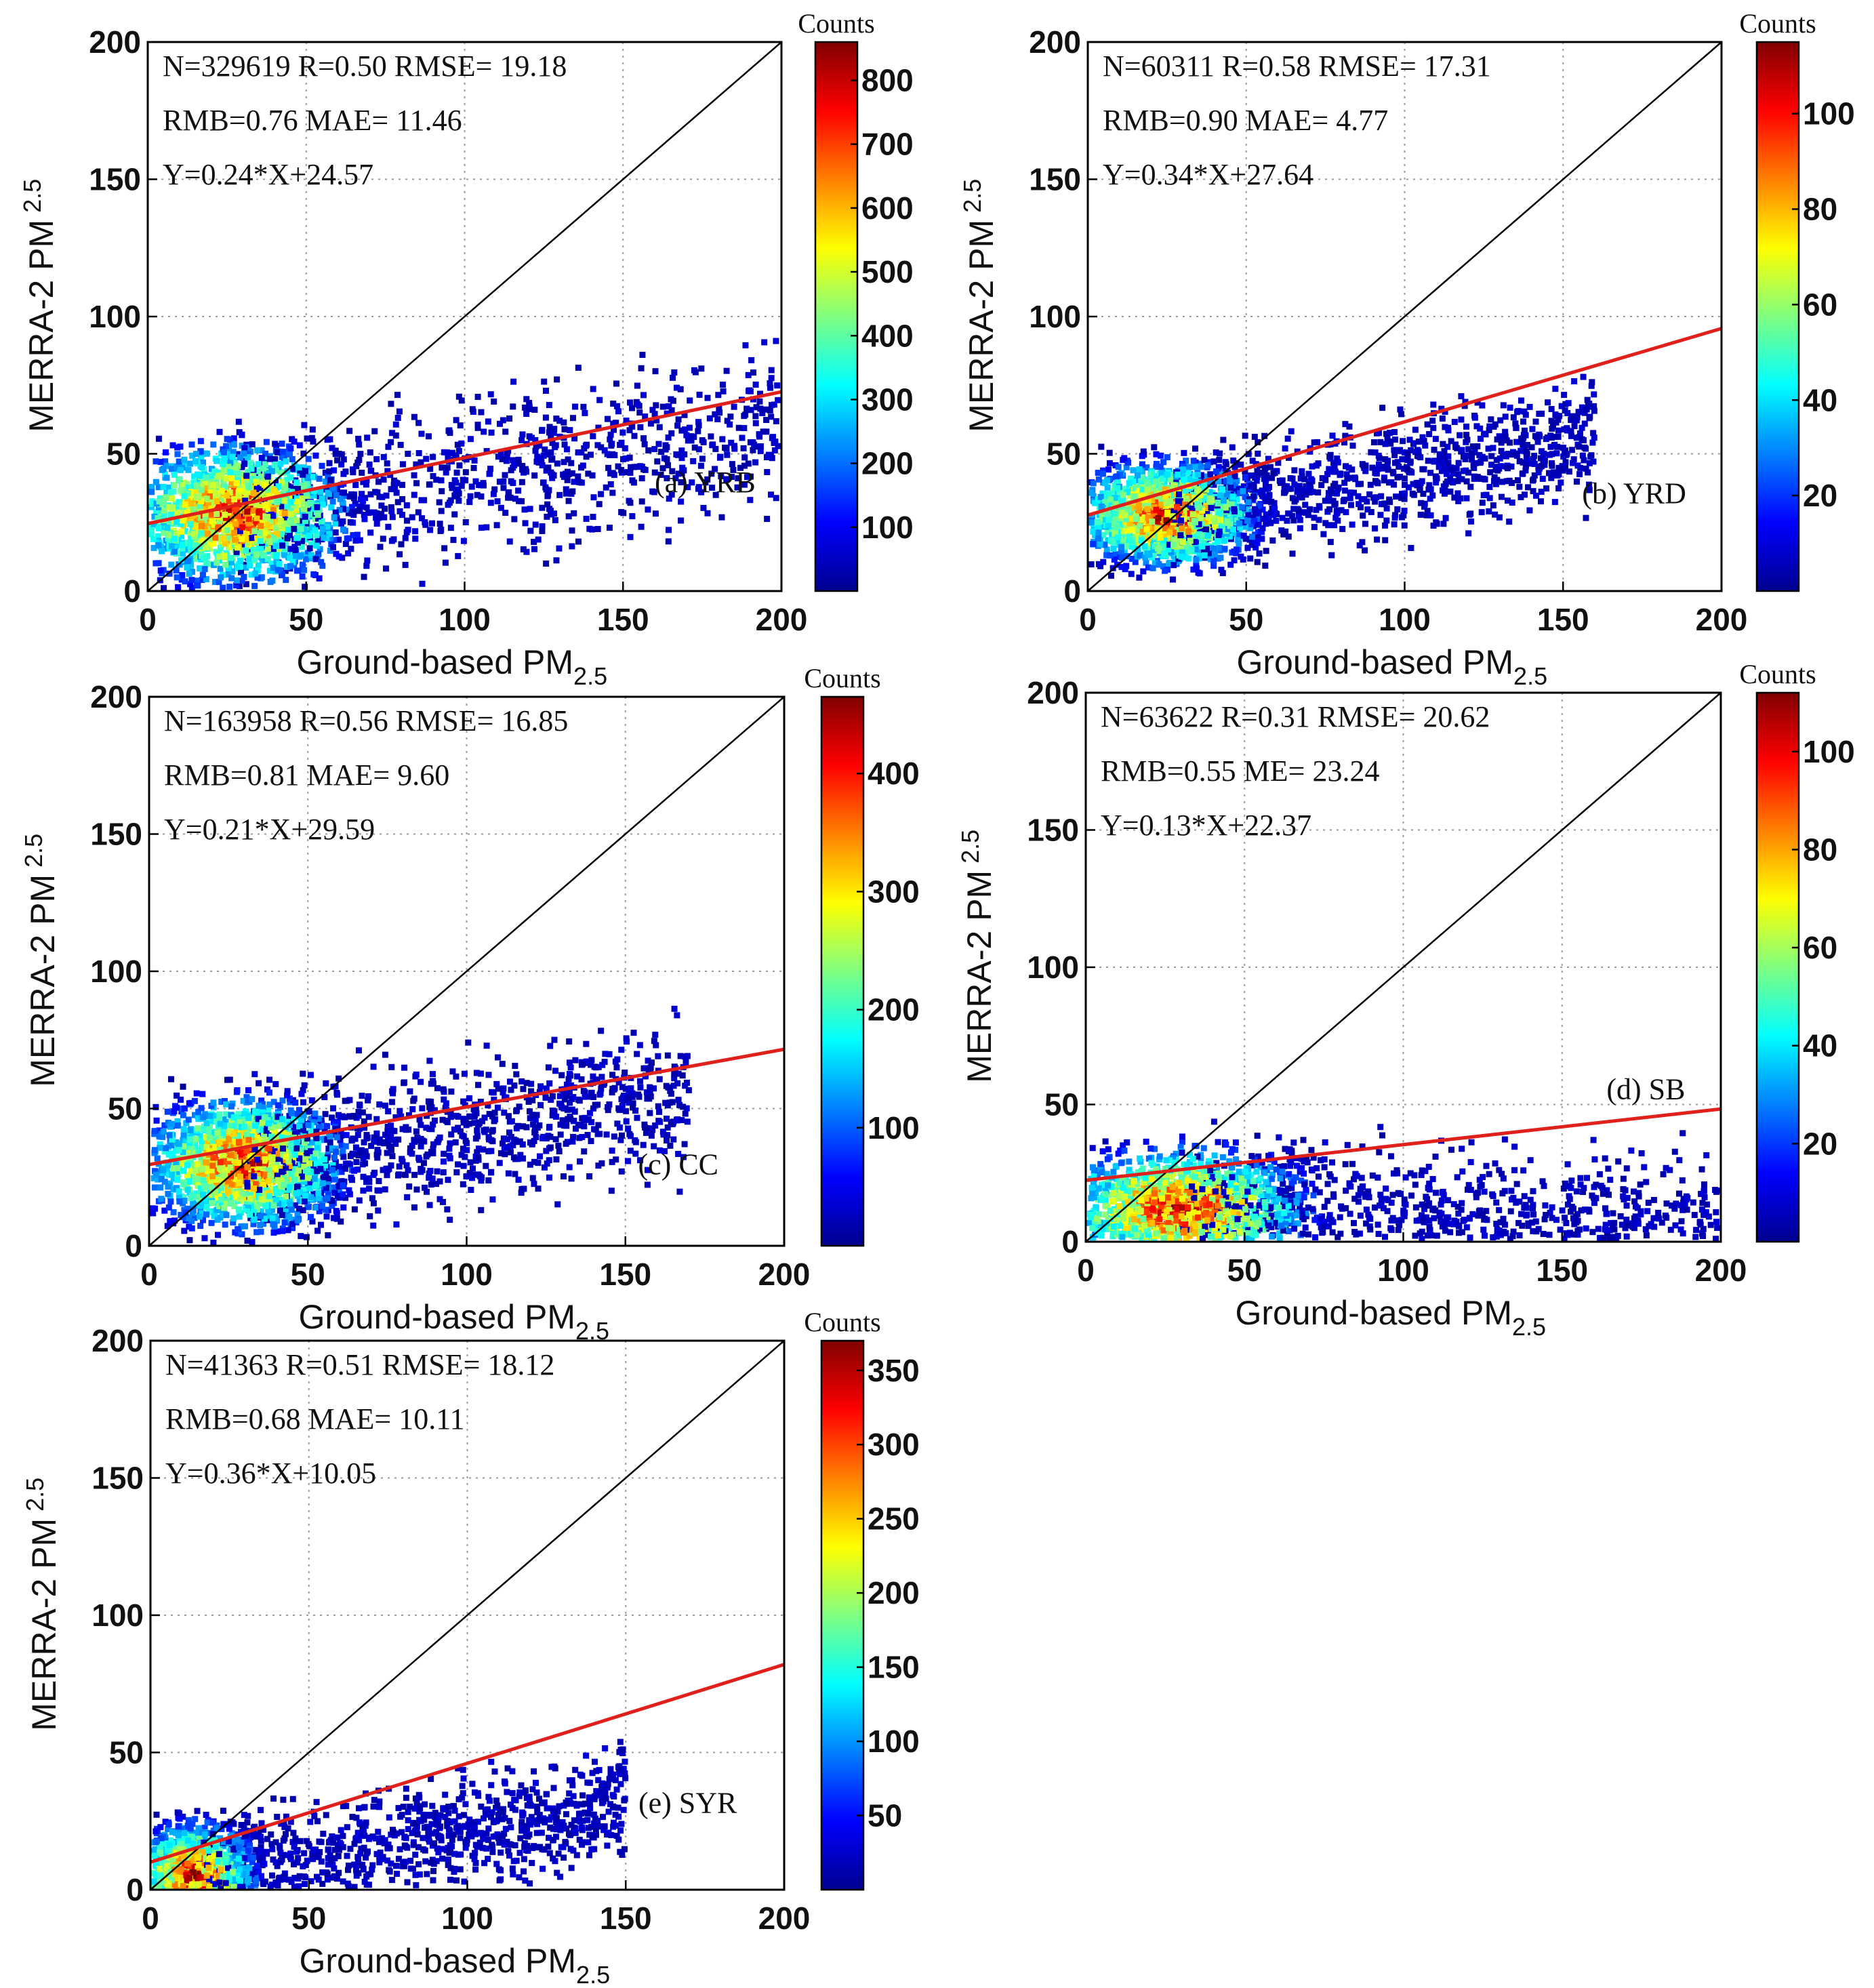 This screenshot has width=1874, height=1988. Describe the element at coordinates (887, 80) in the screenshot. I see `colorbar-tick-label: 800` at that location.